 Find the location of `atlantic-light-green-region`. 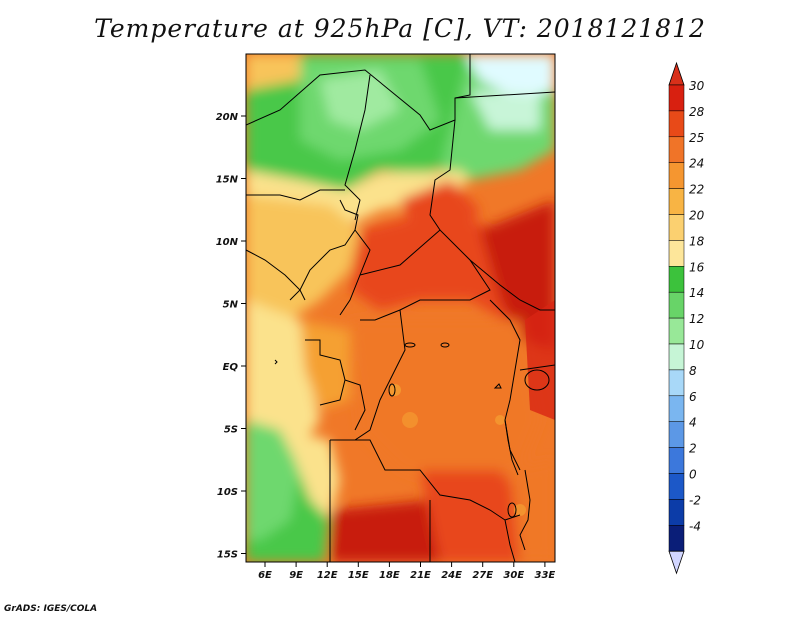

atlantic-light-green-region is located at coordinates (273, 480).